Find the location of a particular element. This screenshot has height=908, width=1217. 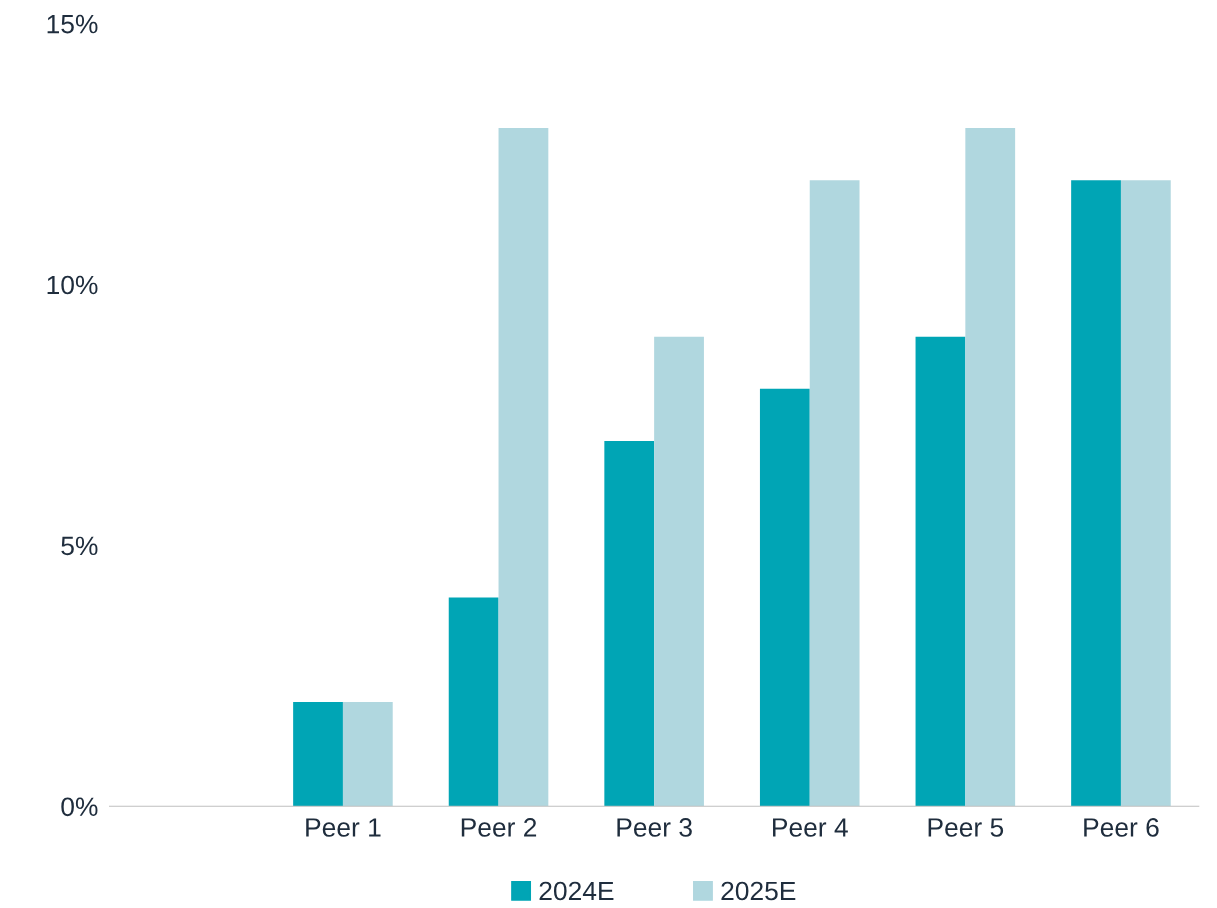

x-tick-label: Peer 5 is located at coordinates (966, 827).